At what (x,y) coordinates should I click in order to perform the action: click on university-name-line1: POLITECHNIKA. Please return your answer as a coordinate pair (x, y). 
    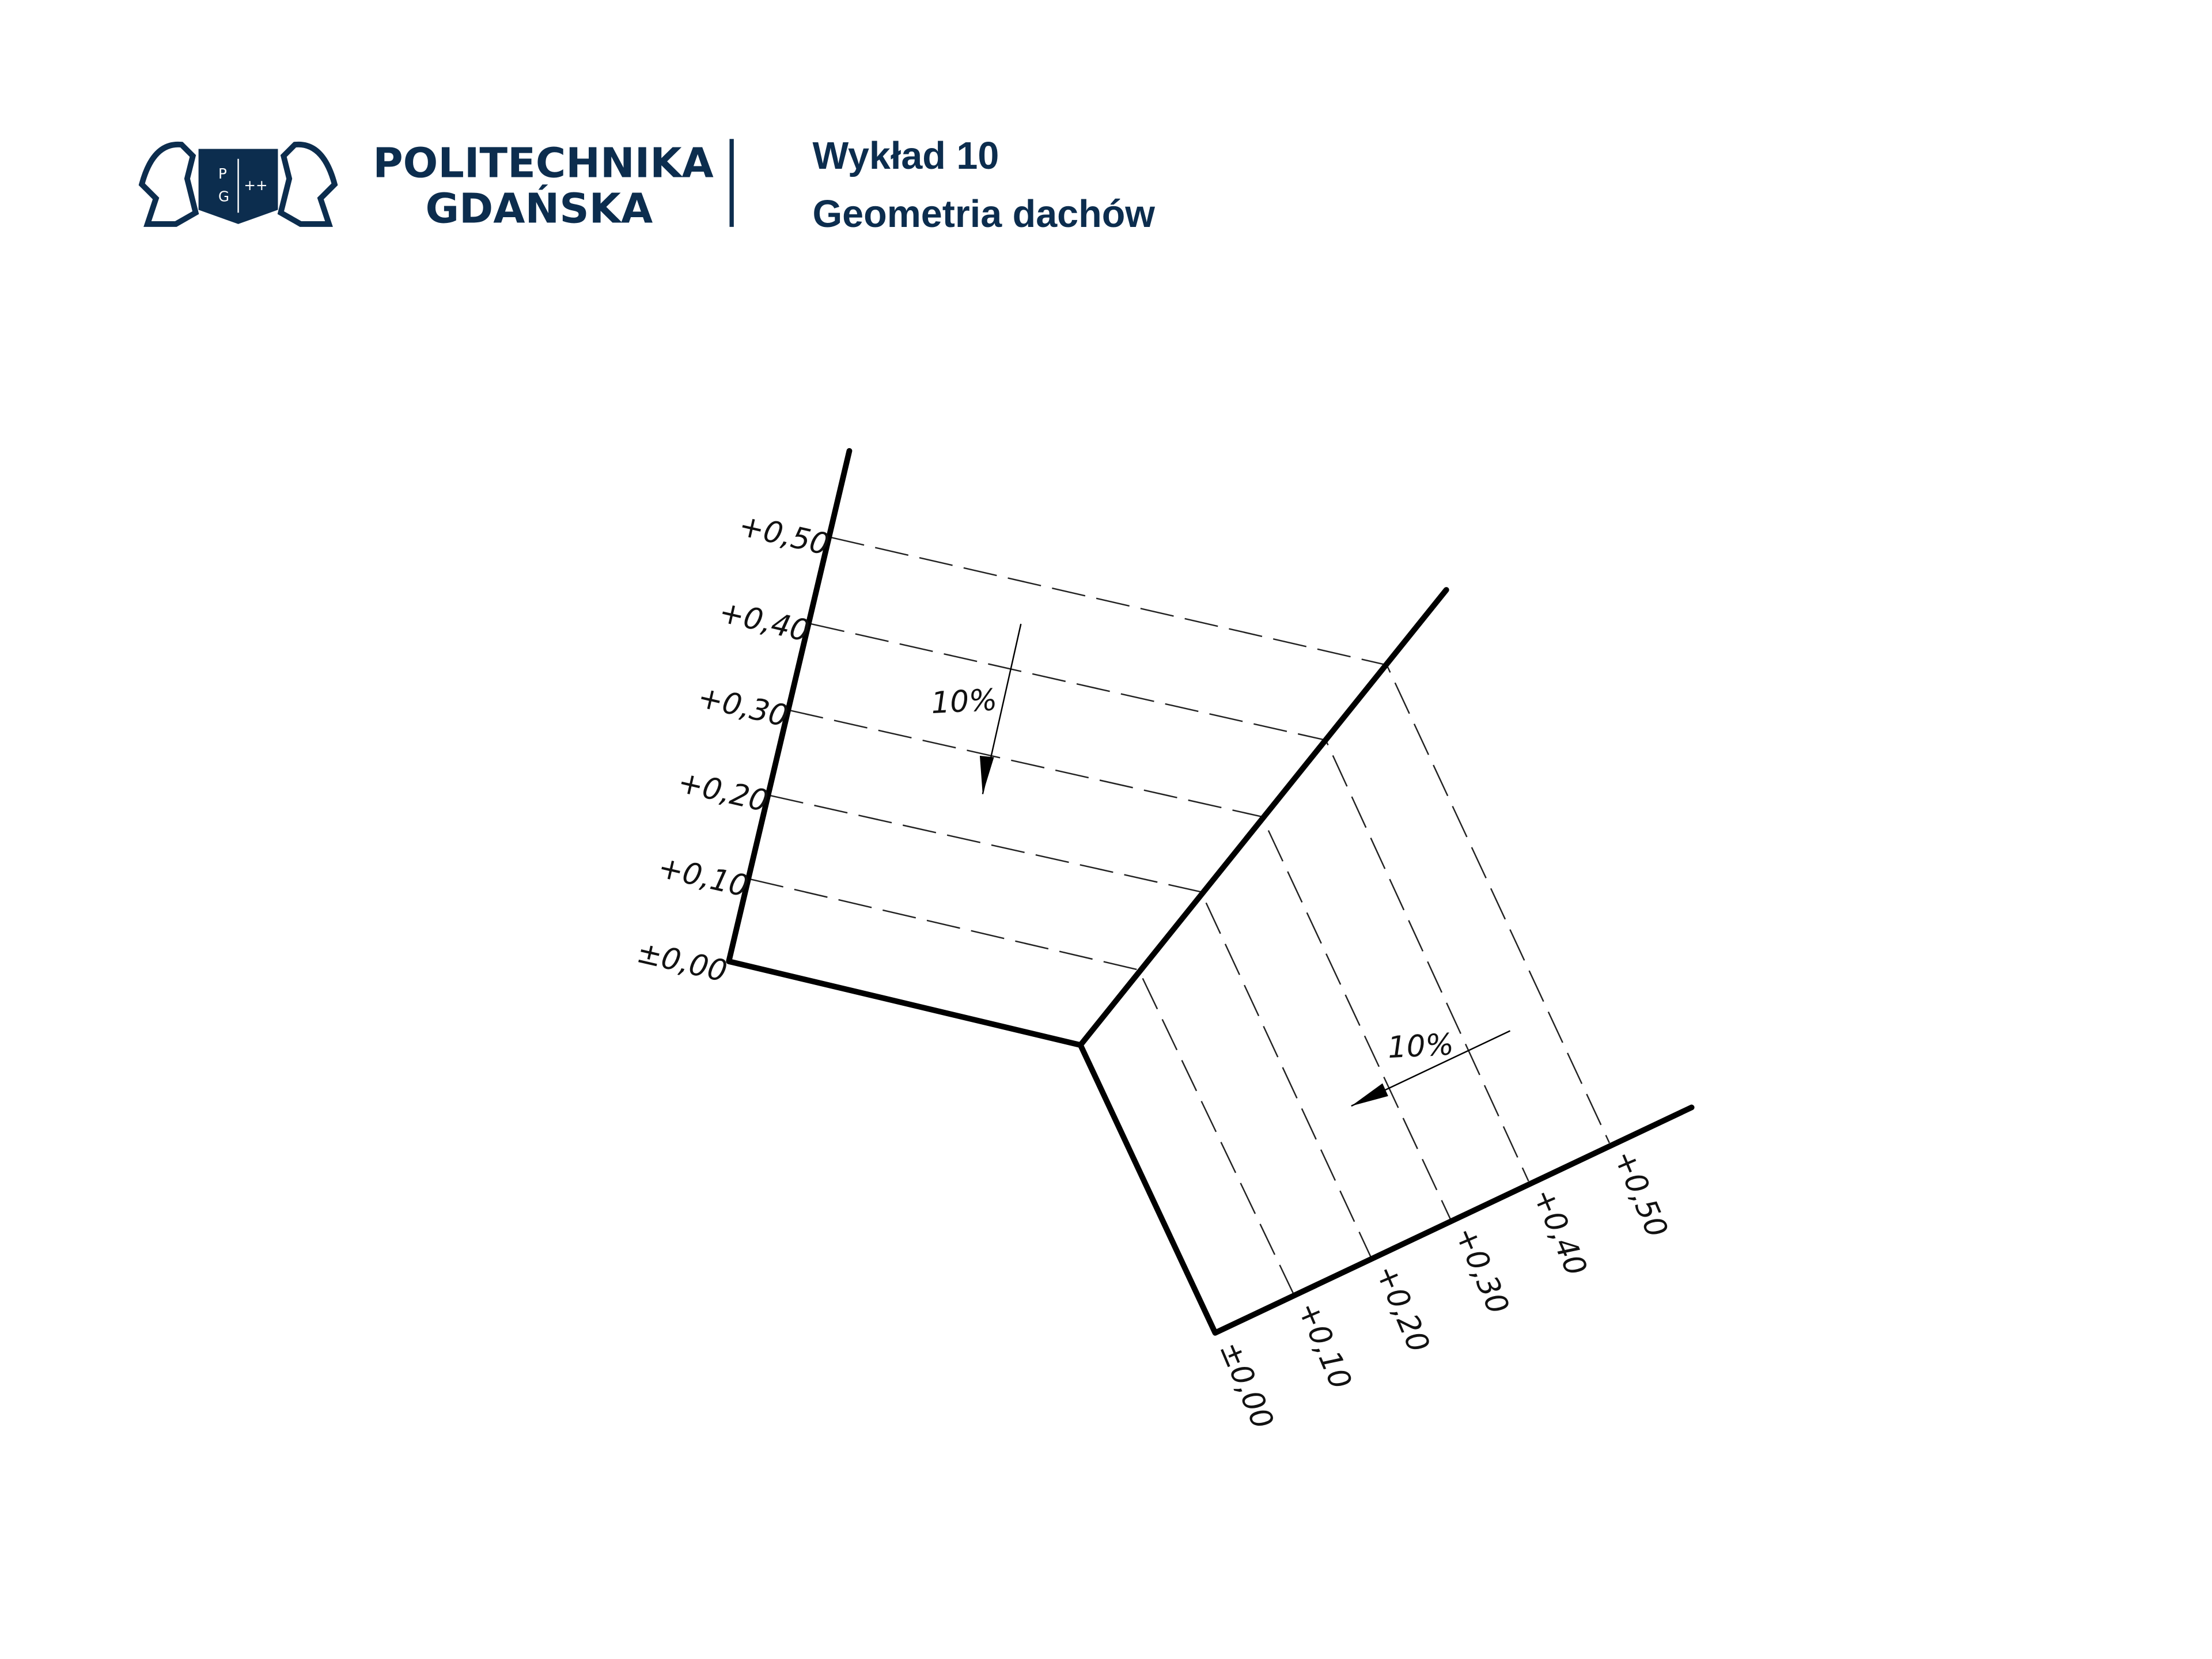
    Looking at the image, I should click on (543, 163).